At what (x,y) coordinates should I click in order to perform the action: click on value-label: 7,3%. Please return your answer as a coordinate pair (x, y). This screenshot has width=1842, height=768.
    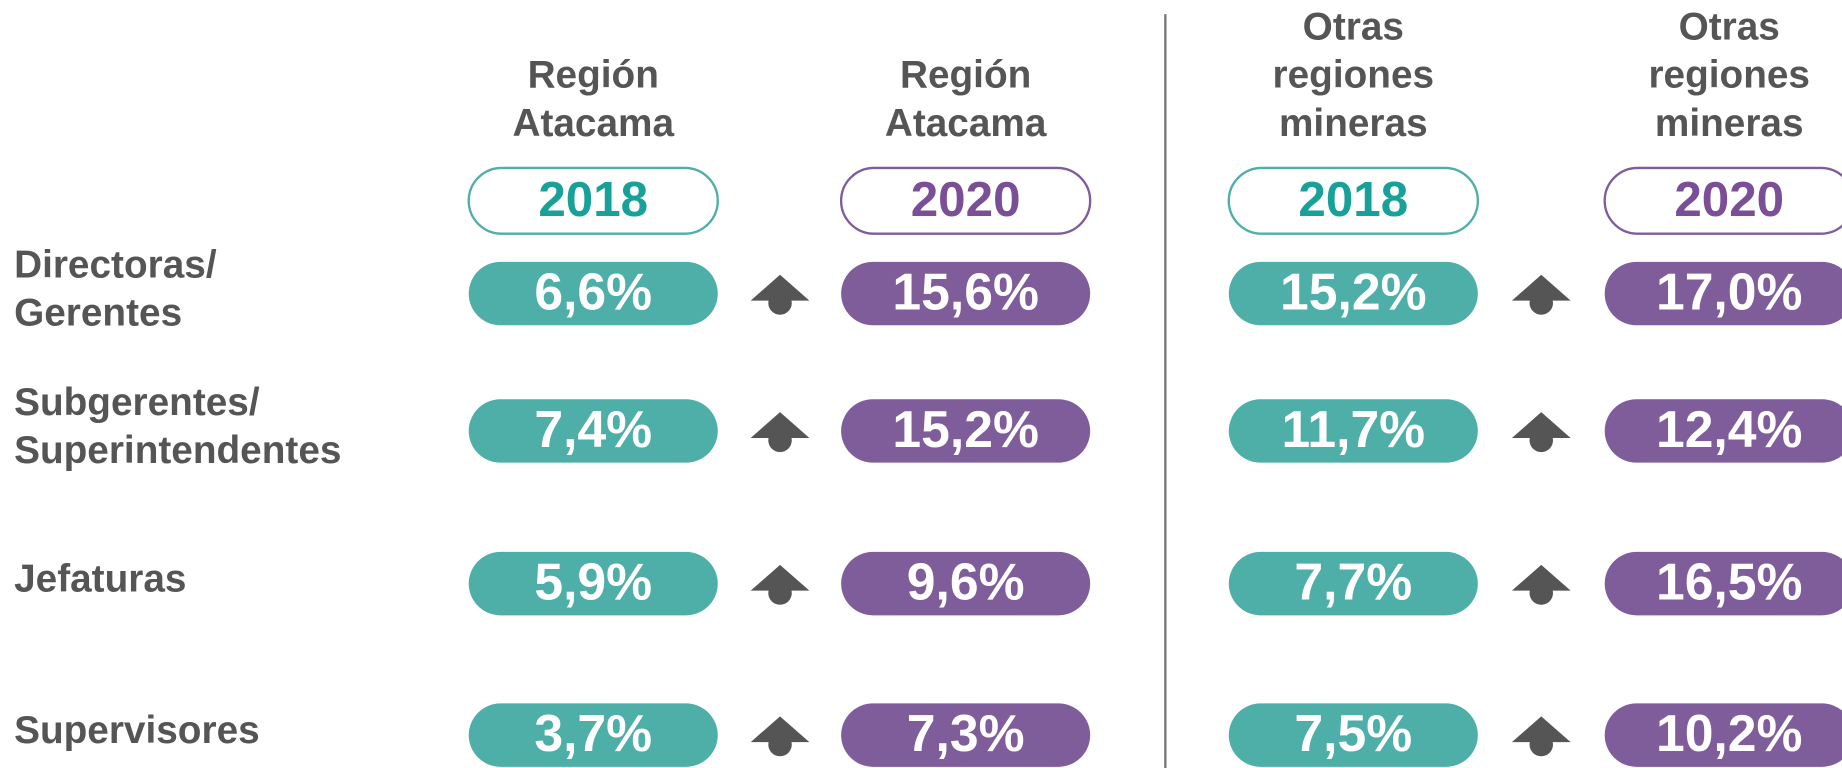
    Looking at the image, I should click on (966, 733).